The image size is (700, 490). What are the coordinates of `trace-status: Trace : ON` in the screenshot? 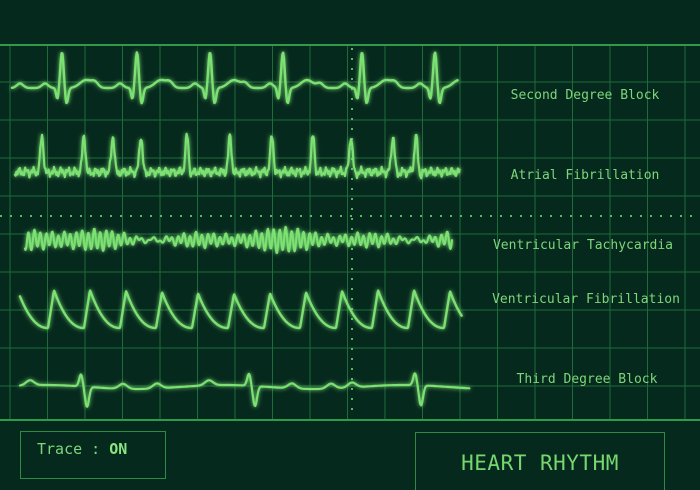 It's located at (82, 449).